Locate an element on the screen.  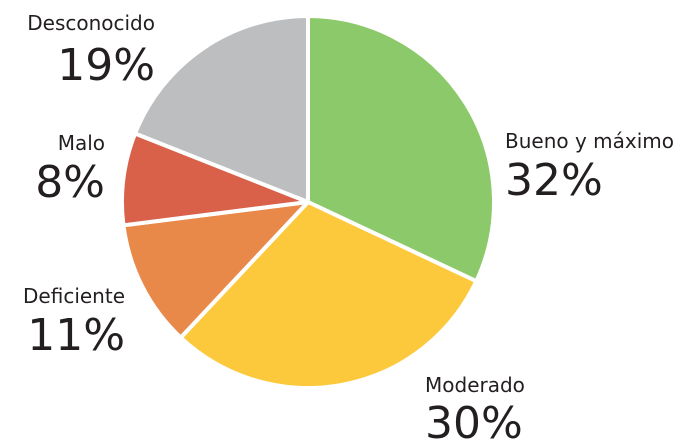
slice-value: 19% is located at coordinates (106, 65).